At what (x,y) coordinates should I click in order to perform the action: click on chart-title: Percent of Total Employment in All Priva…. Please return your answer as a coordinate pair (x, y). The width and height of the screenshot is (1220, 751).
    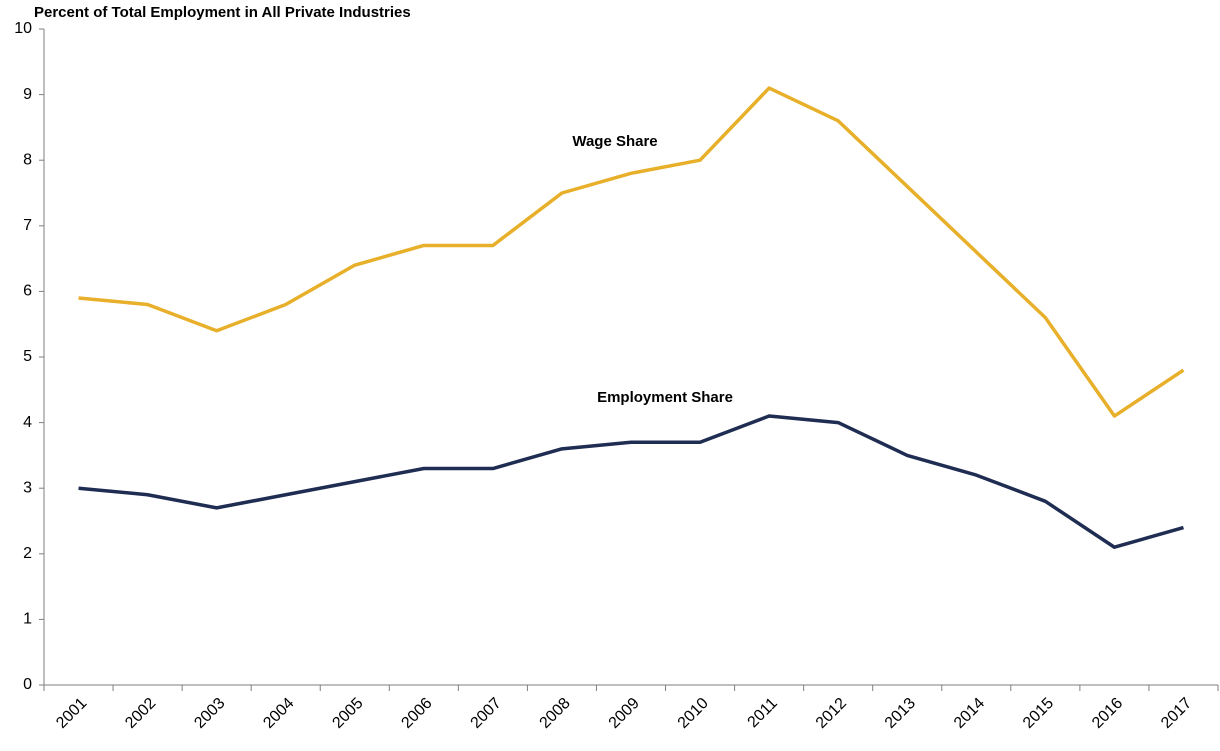
    Looking at the image, I should click on (222, 12).